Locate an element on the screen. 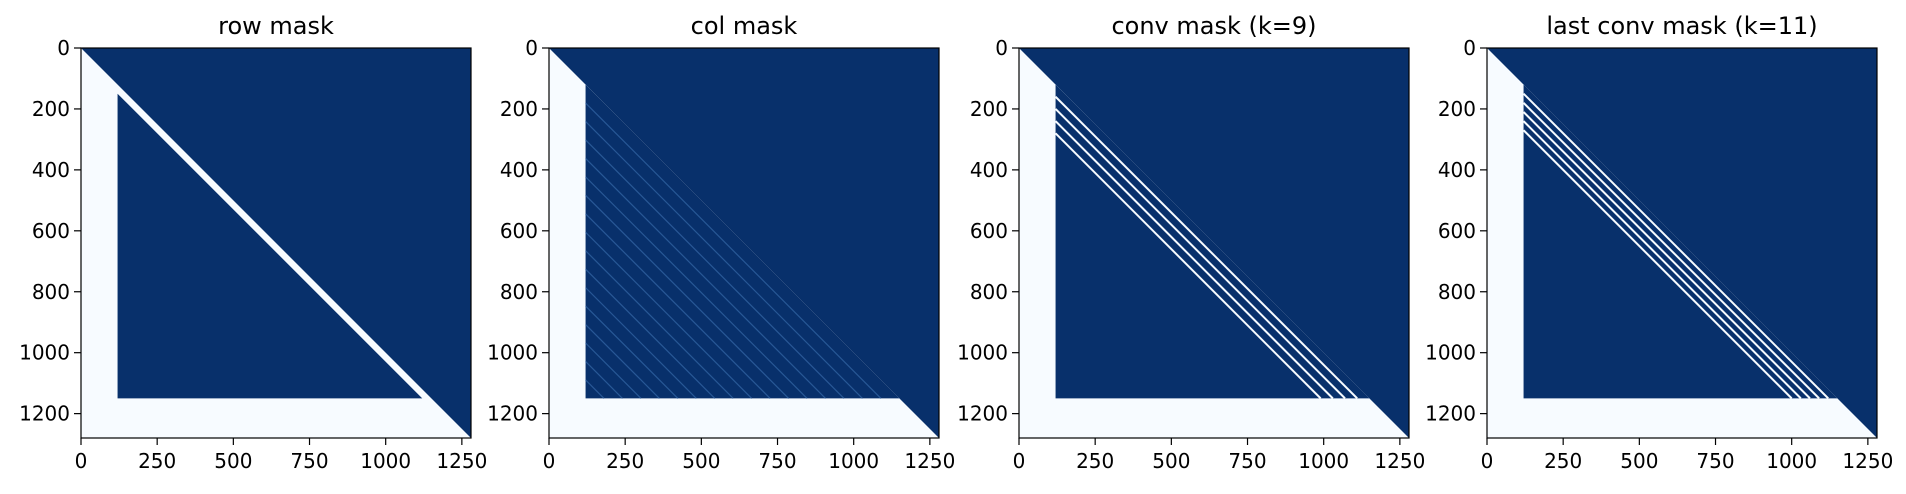 The image size is (1906, 494). panel-title: row mask is located at coordinates (276, 26).